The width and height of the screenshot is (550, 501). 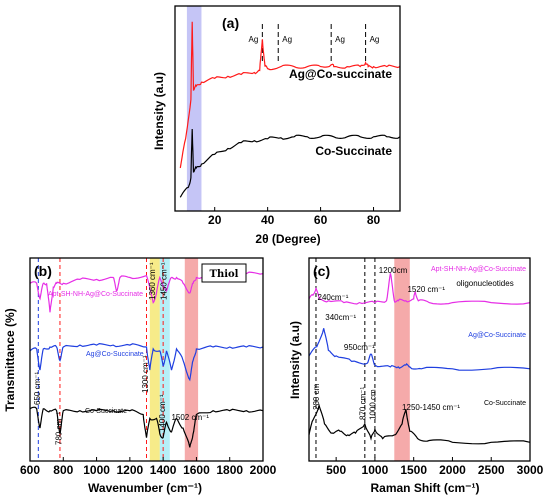 I want to click on panel-c-annotation-7: 870 cm⁻¹, so click(x=363, y=403).